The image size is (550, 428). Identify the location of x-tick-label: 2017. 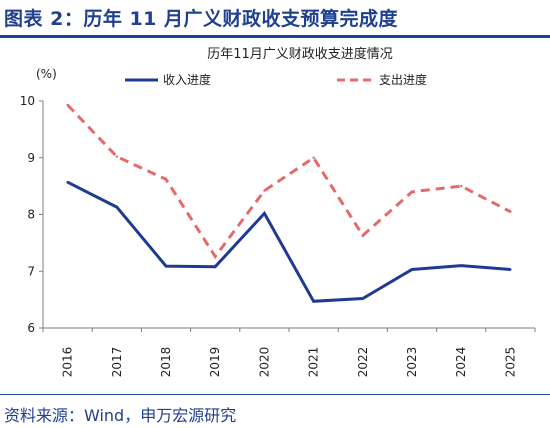
(117, 362).